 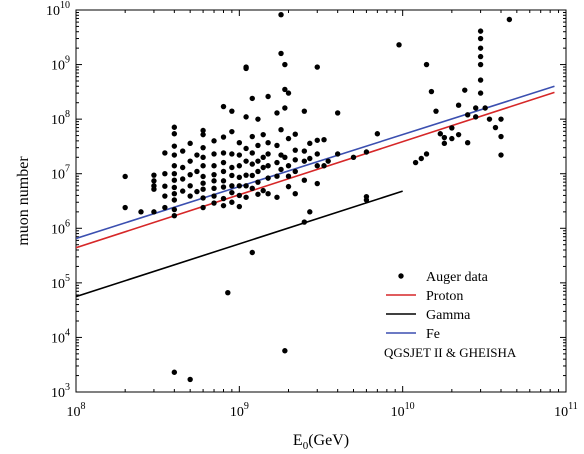 What do you see at coordinates (60, 336) in the screenshot?
I see `y-tick-label: 10⁴` at bounding box center [60, 336].